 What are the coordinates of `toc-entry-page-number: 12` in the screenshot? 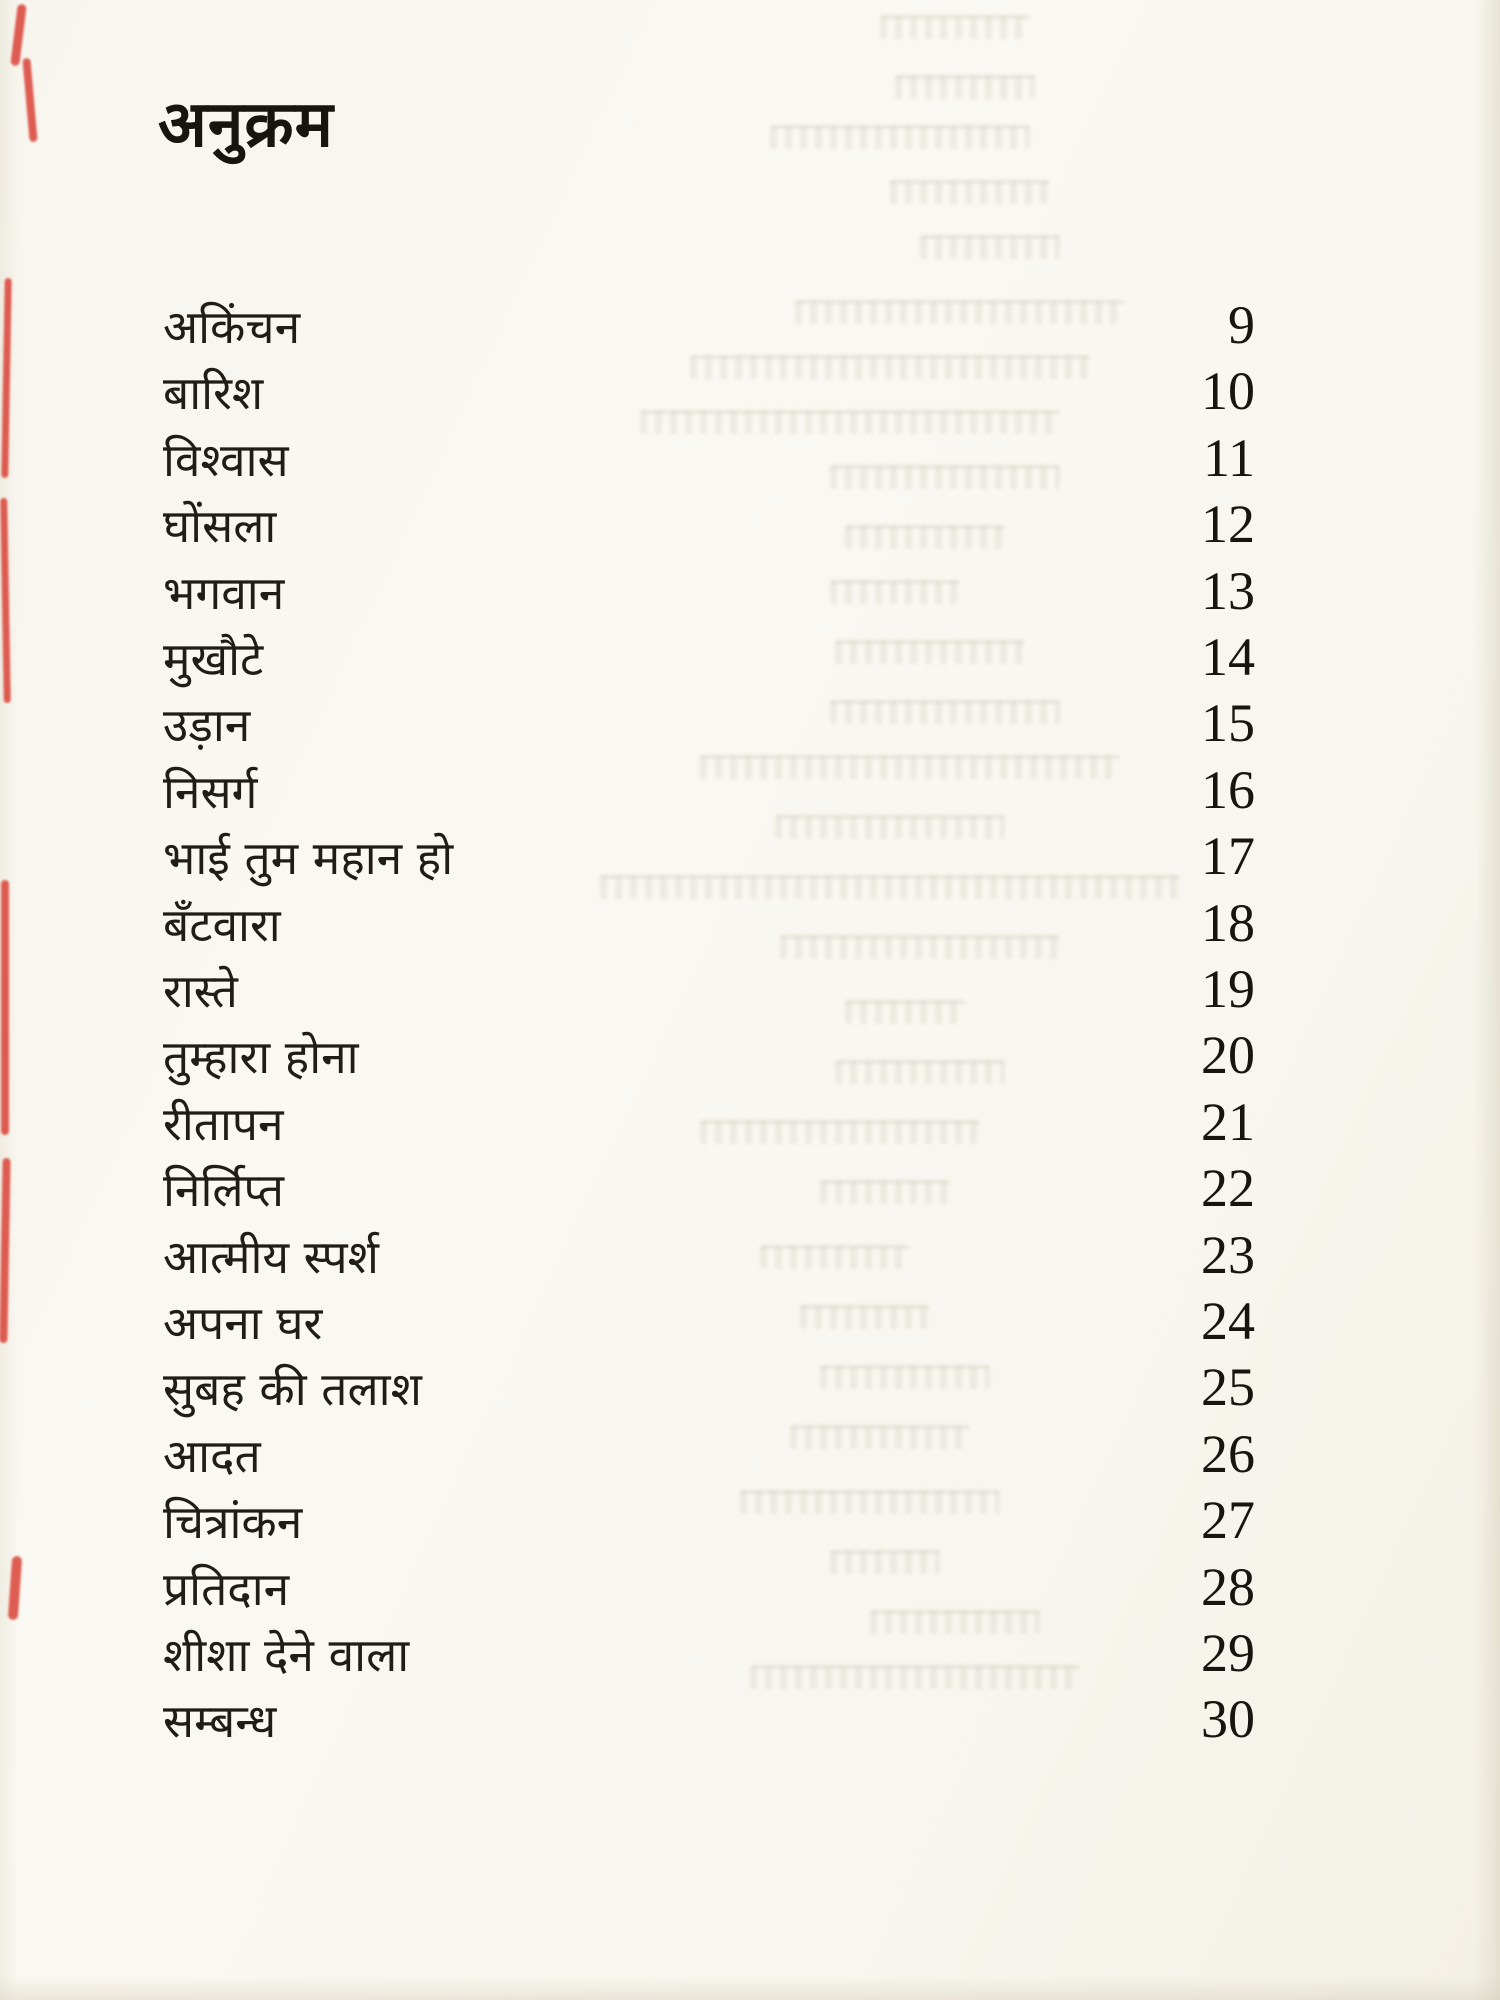 It's located at (1228, 524).